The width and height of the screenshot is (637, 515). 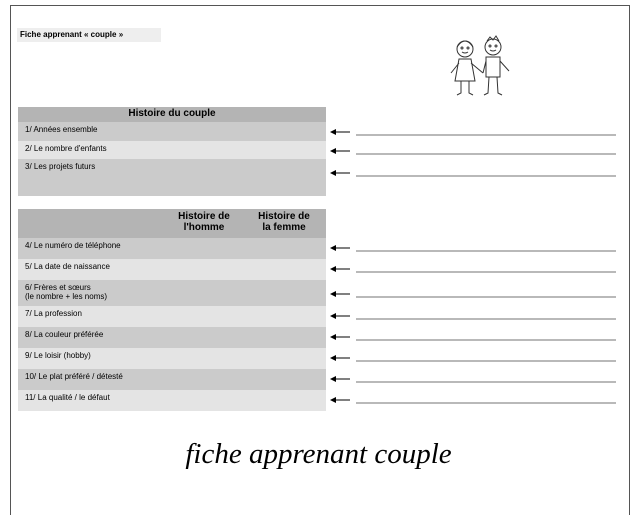 What do you see at coordinates (172, 177) in the screenshot?
I see `table-row: 3/ Les projets futurs` at bounding box center [172, 177].